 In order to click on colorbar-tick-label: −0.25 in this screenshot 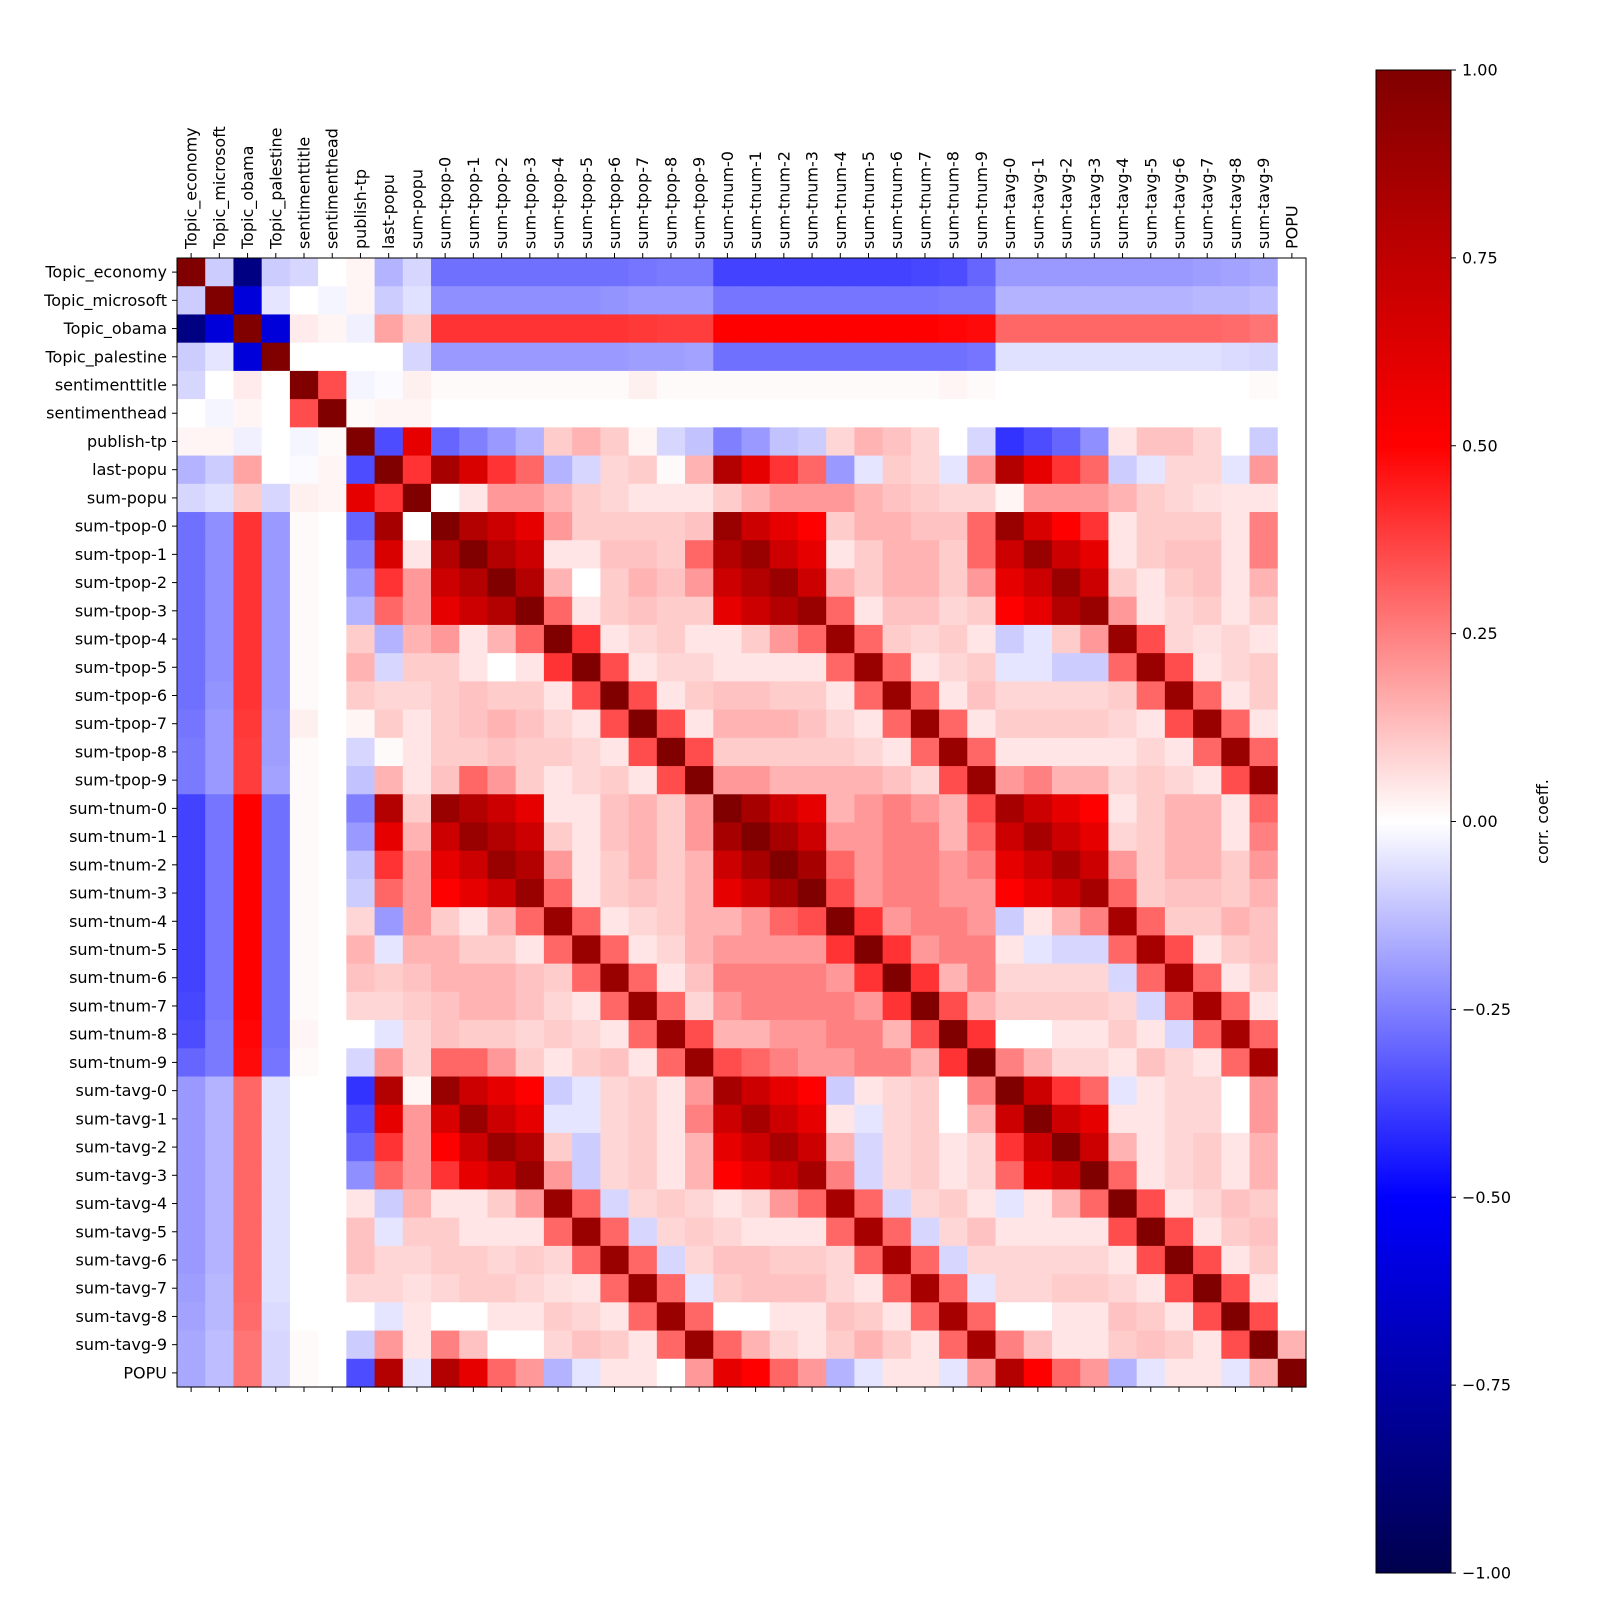, I will do `click(1486, 1009)`.